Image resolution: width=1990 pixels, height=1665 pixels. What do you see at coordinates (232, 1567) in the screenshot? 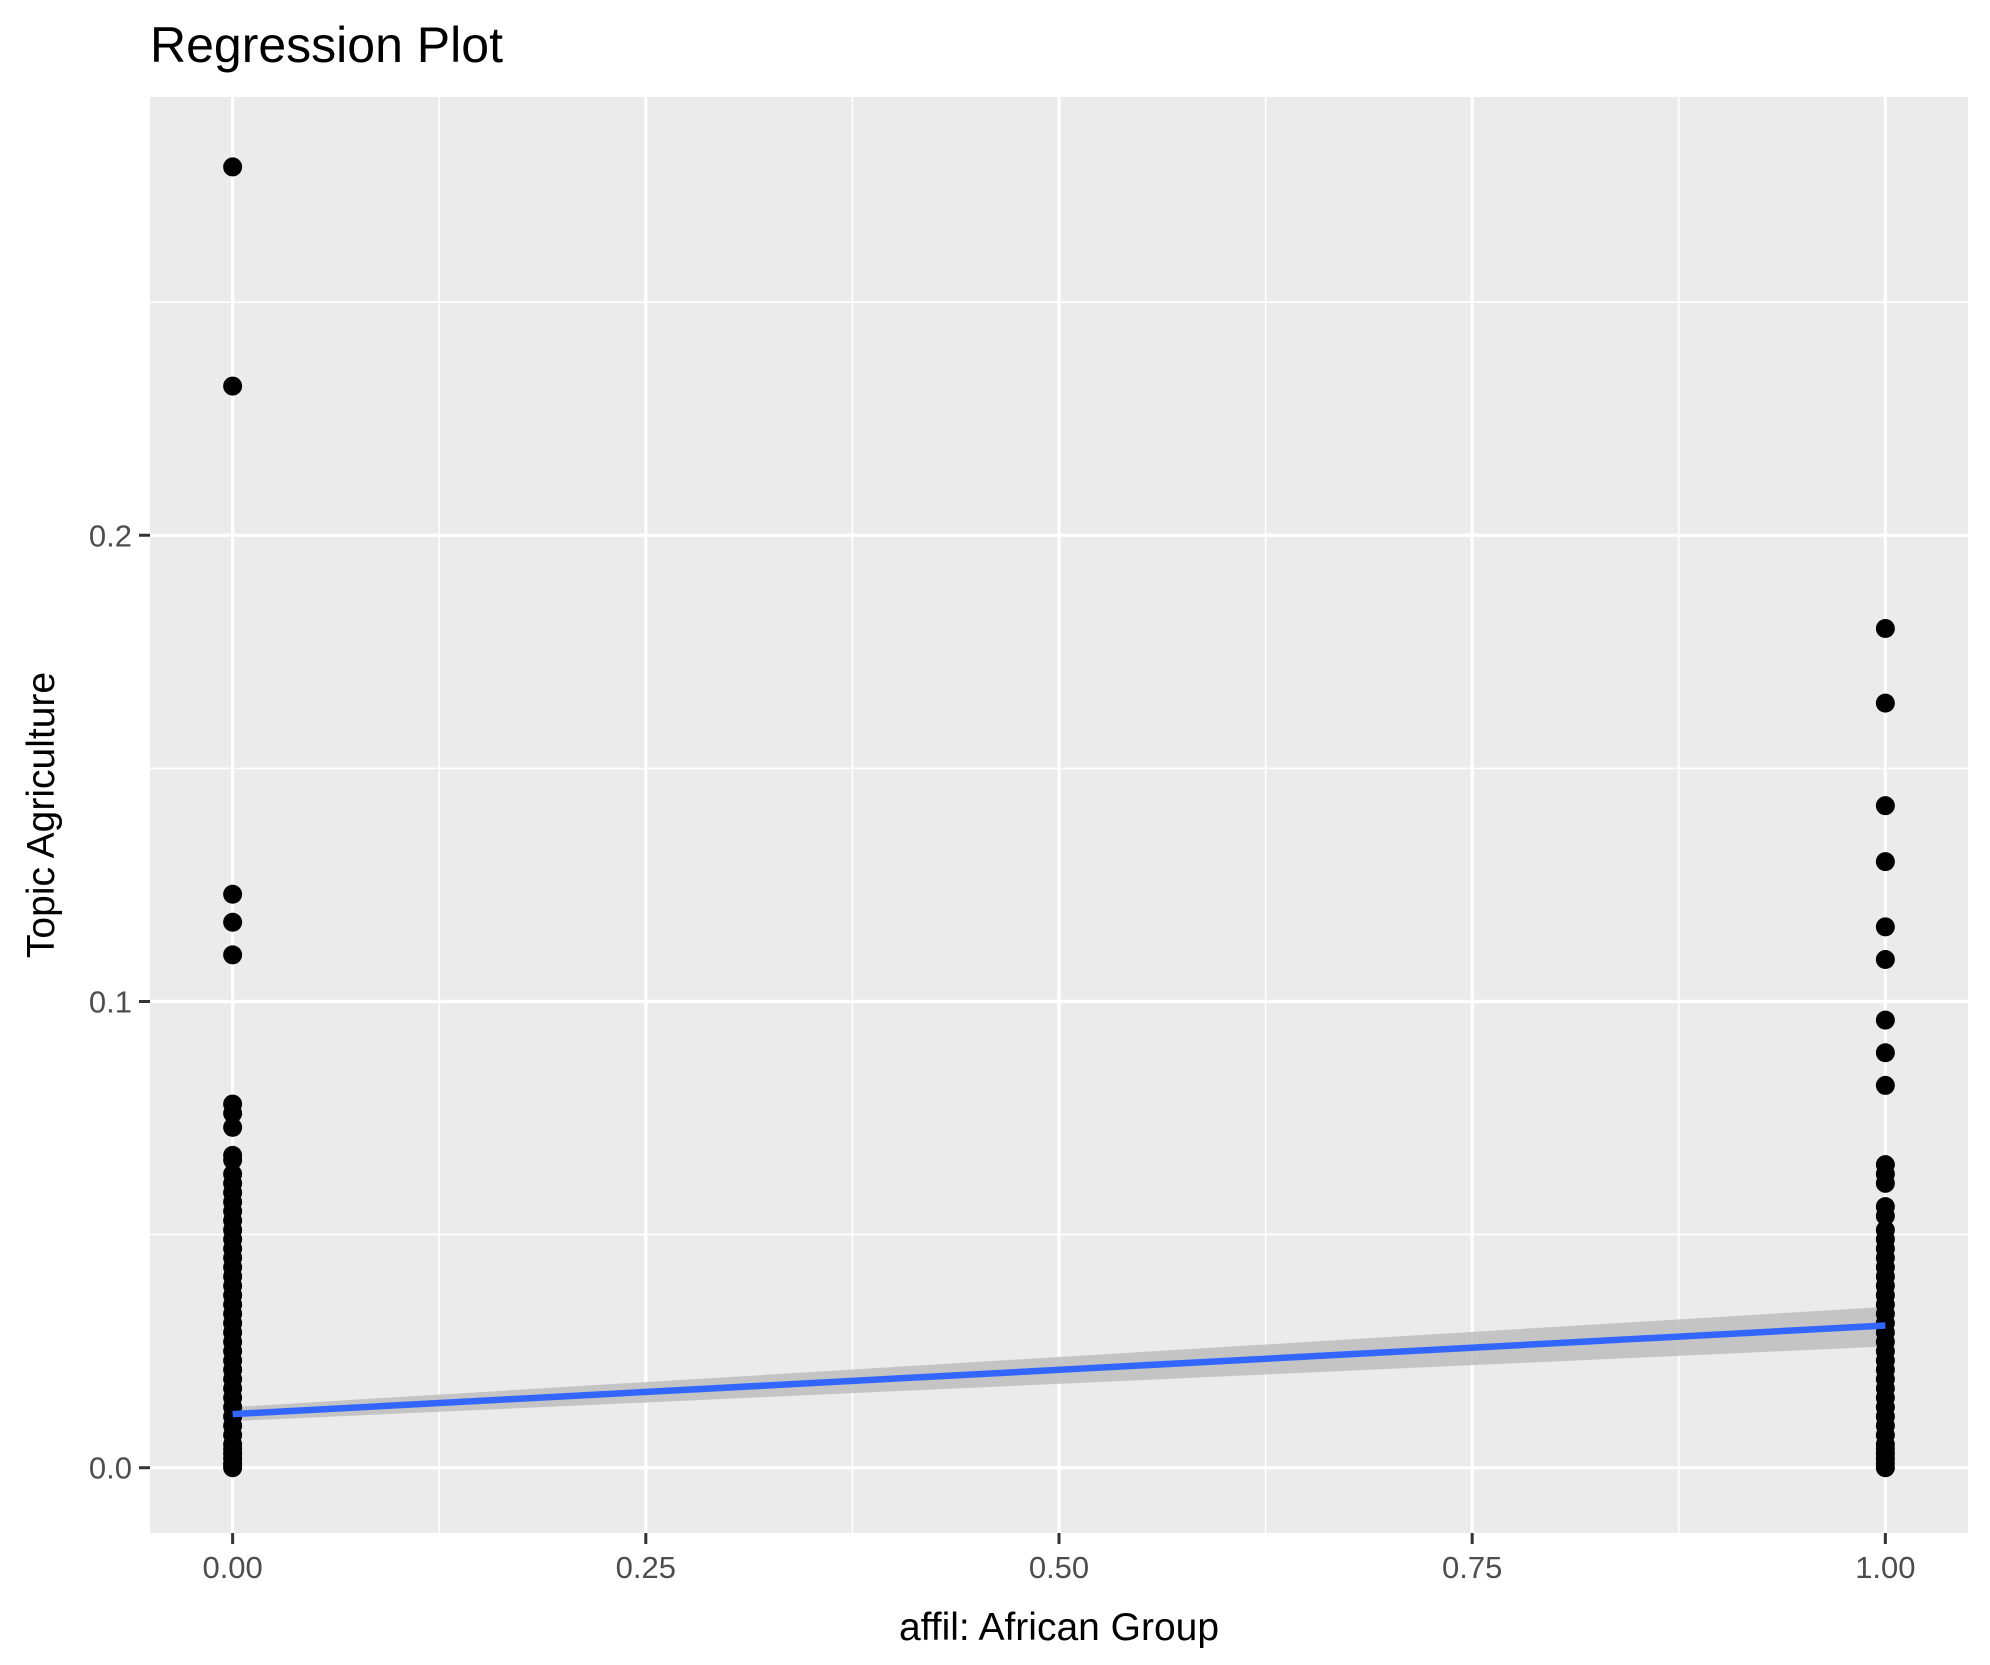
I see `x-tick-label: 0.00` at bounding box center [232, 1567].